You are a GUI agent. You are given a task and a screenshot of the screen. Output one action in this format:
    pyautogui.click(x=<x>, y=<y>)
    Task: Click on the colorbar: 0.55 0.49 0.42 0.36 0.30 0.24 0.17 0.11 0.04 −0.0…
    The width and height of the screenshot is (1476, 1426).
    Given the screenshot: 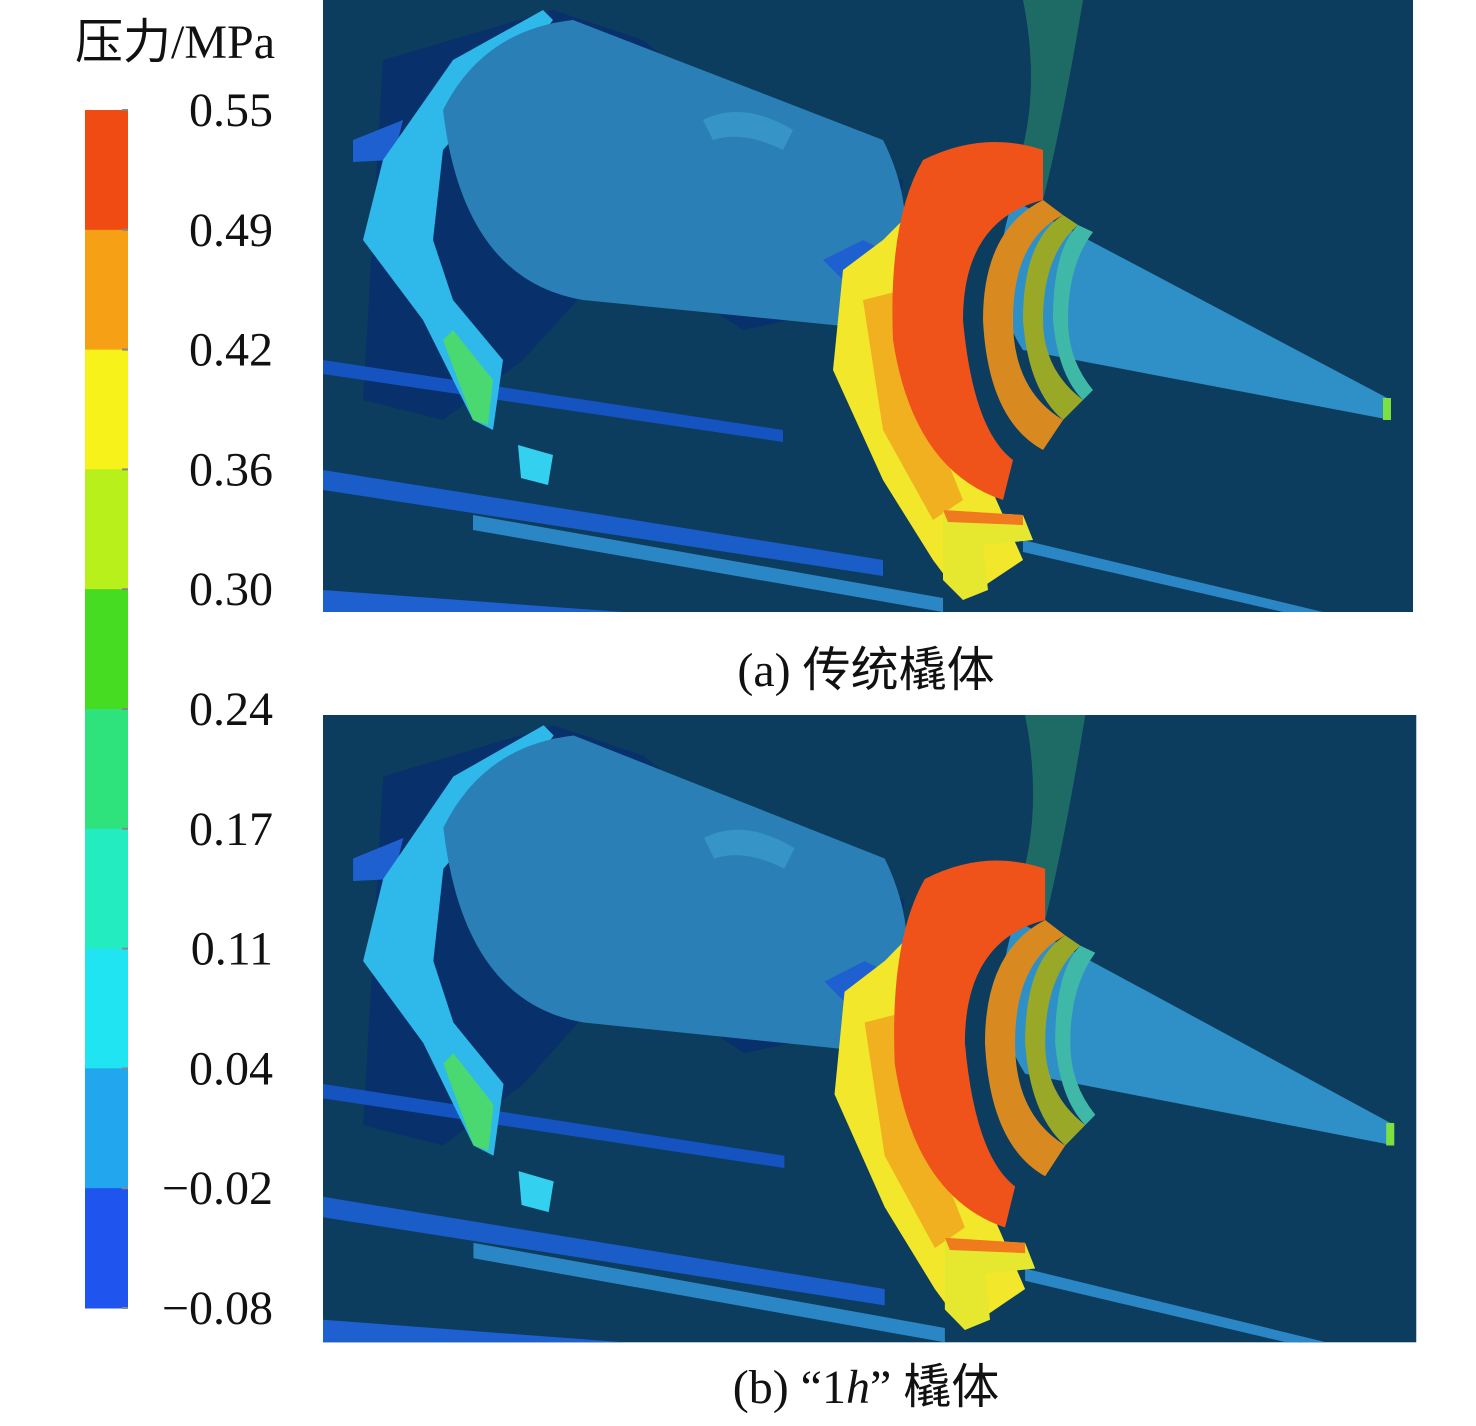 What is the action you would take?
    pyautogui.click(x=179, y=709)
    